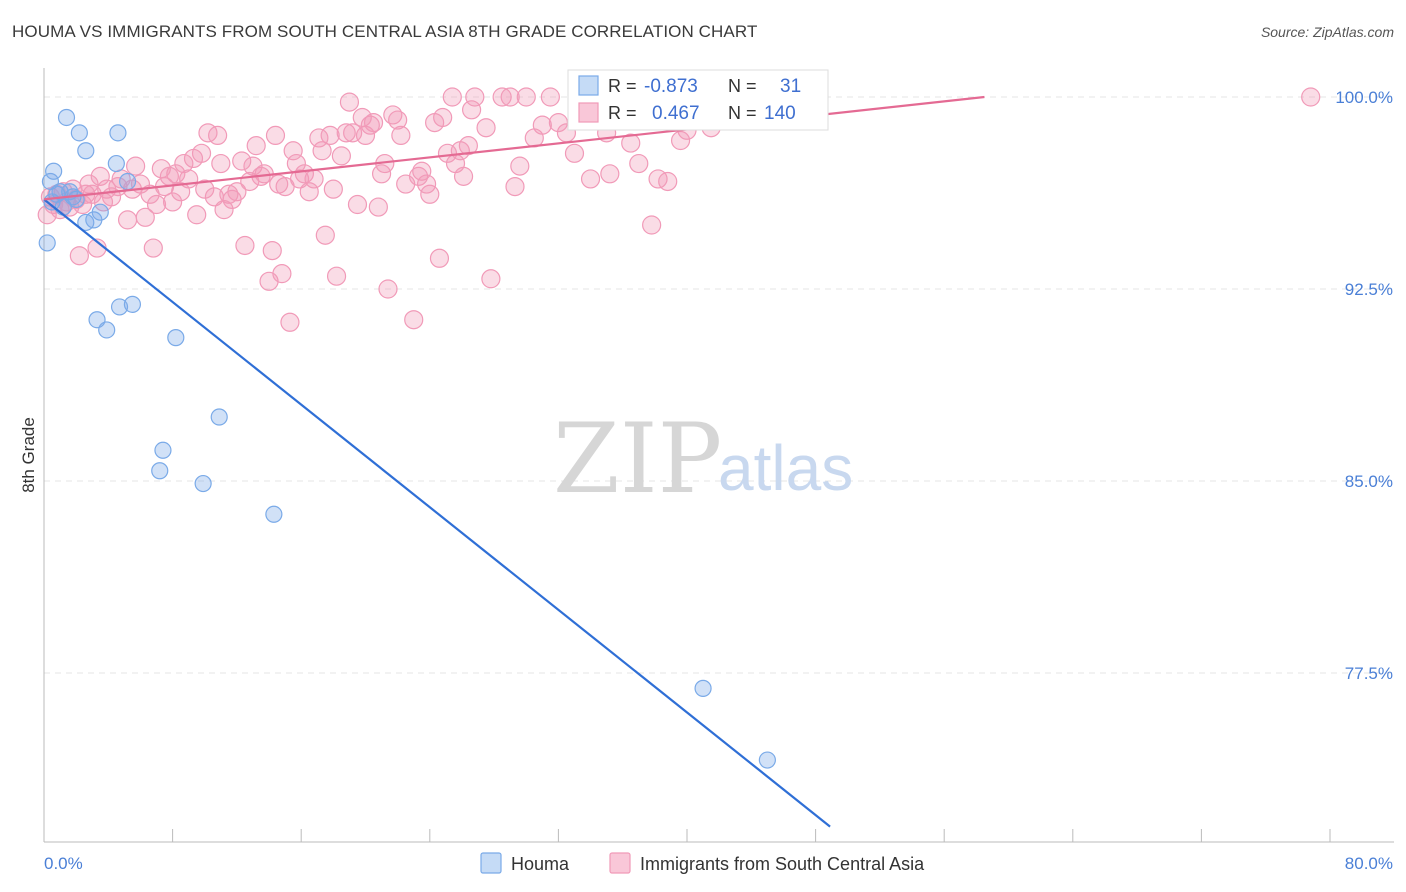 The width and height of the screenshot is (1406, 892). Describe the element at coordinates (790, 86) in the screenshot. I see `houma-n-value: 31` at that location.